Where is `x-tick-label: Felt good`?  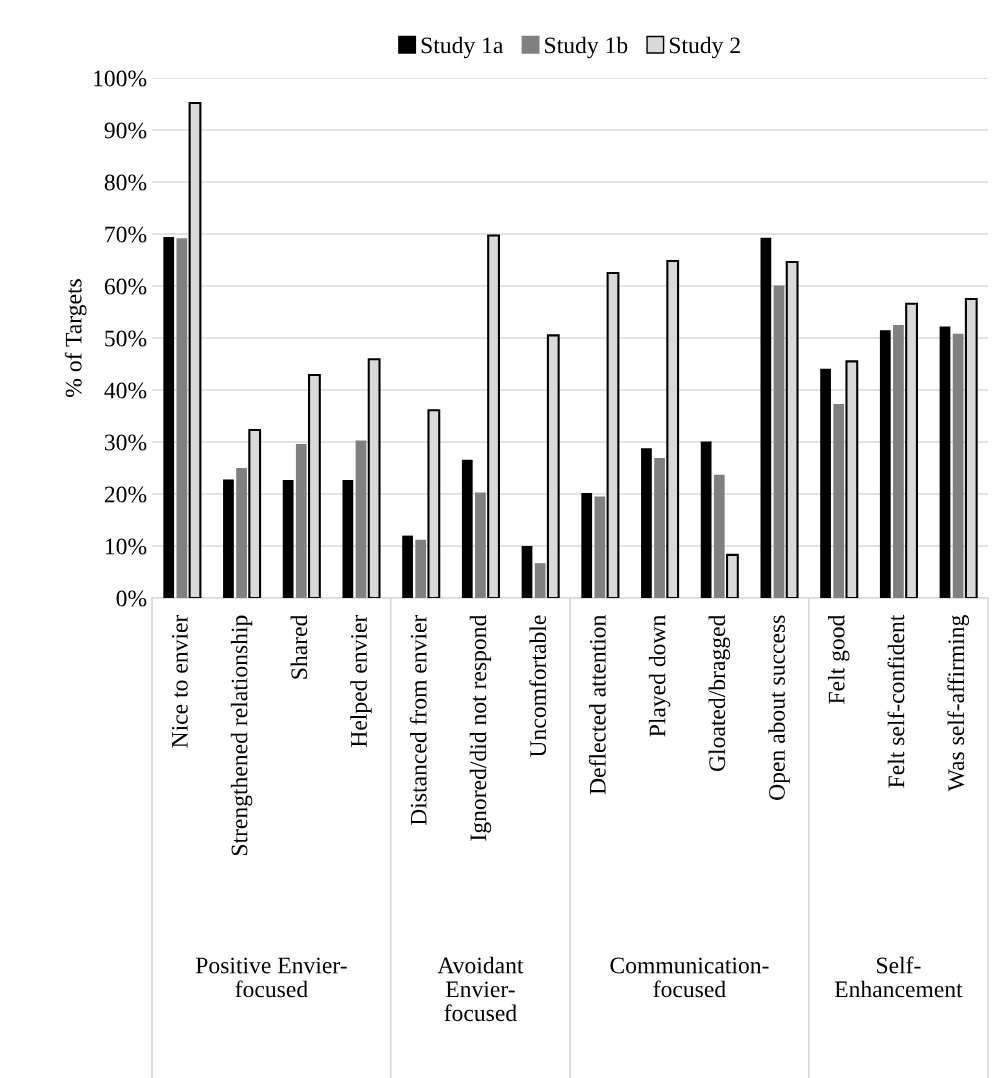
x-tick-label: Felt good is located at coordinates (838, 659).